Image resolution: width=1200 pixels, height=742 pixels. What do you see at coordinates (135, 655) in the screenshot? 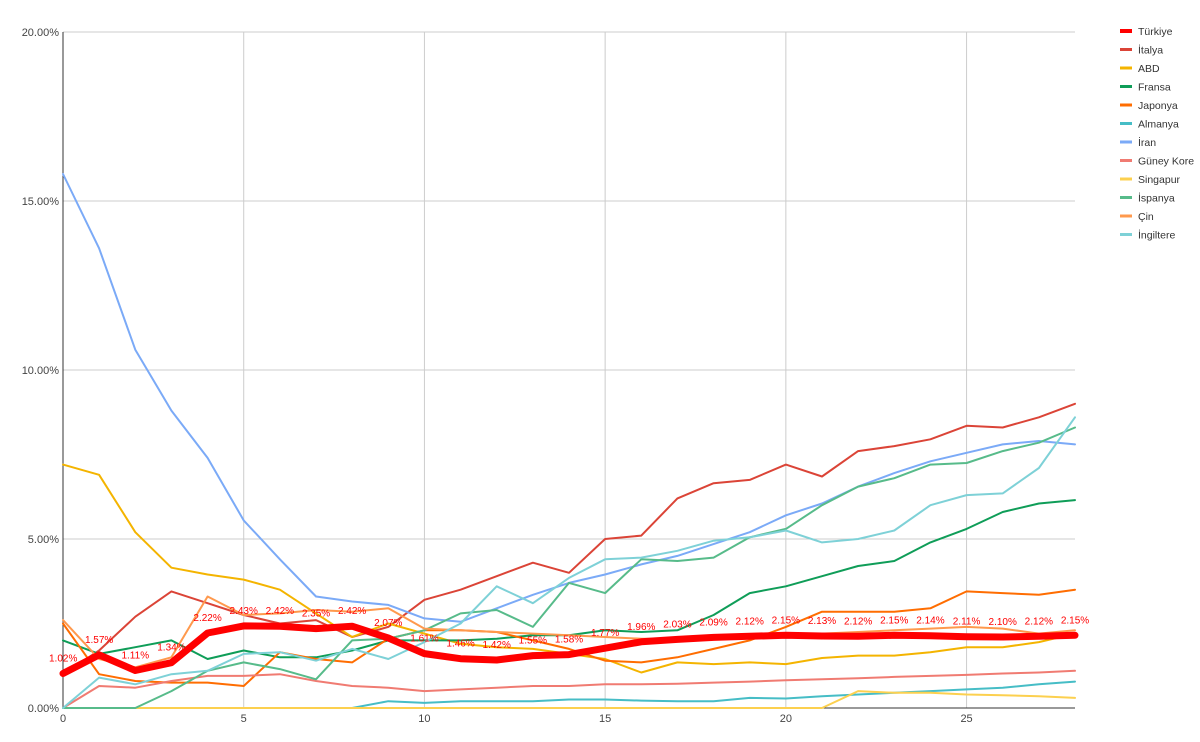
I see `data-label: 1.11%` at bounding box center [135, 655].